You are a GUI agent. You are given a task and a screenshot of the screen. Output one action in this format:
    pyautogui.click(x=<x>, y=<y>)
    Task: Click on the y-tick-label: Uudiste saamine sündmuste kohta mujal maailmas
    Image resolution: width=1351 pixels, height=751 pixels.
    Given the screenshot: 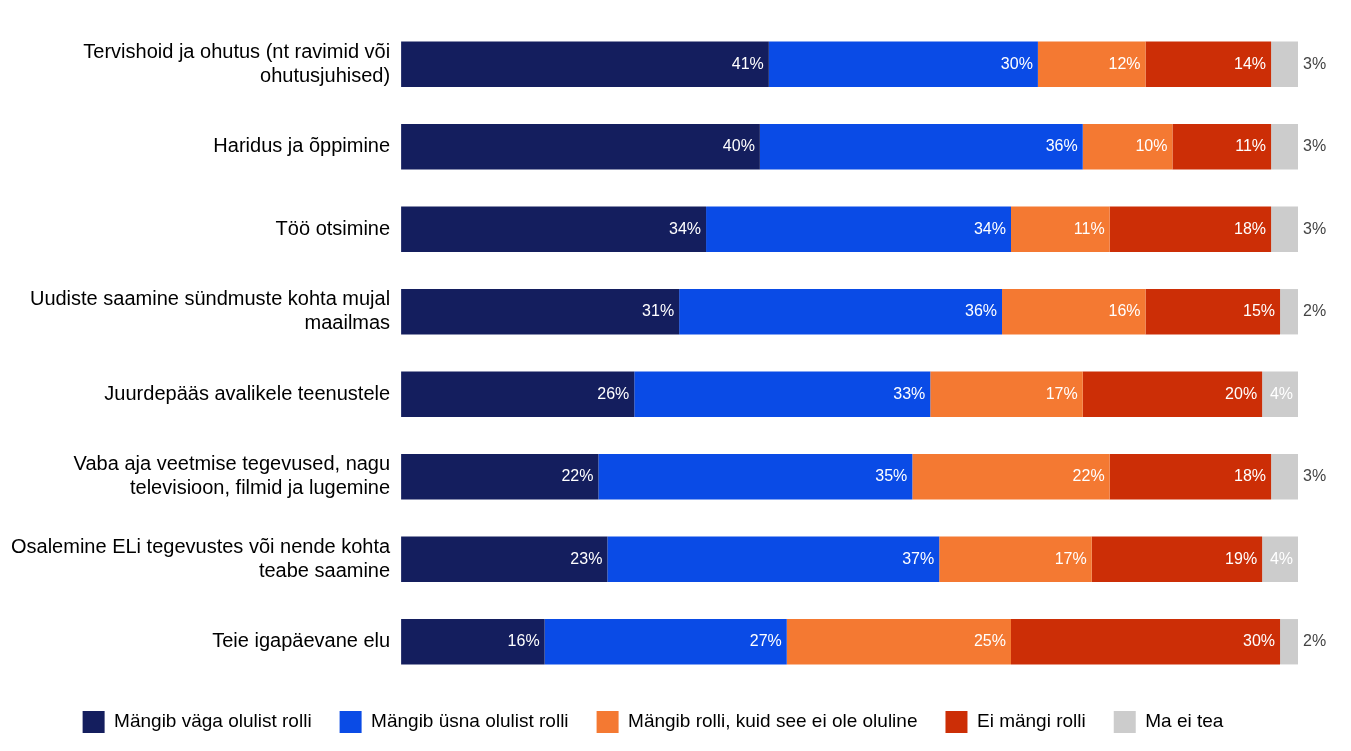 What is the action you would take?
    pyautogui.click(x=210, y=310)
    